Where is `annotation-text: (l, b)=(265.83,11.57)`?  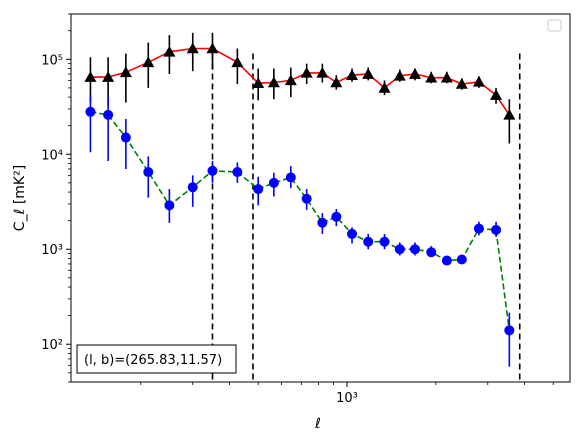
annotation-text: (l, b)=(265.83,11.57) is located at coordinates (153, 360).